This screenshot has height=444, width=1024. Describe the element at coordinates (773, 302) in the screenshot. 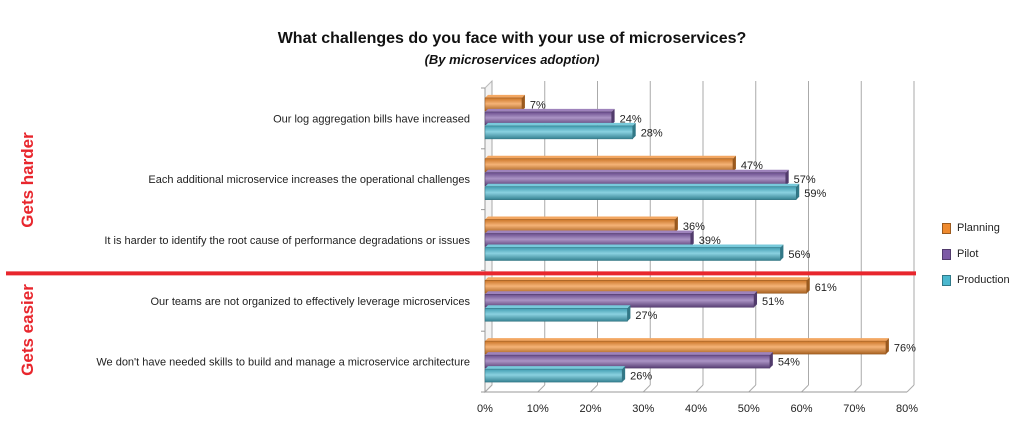

I see `data-label: 51%` at that location.